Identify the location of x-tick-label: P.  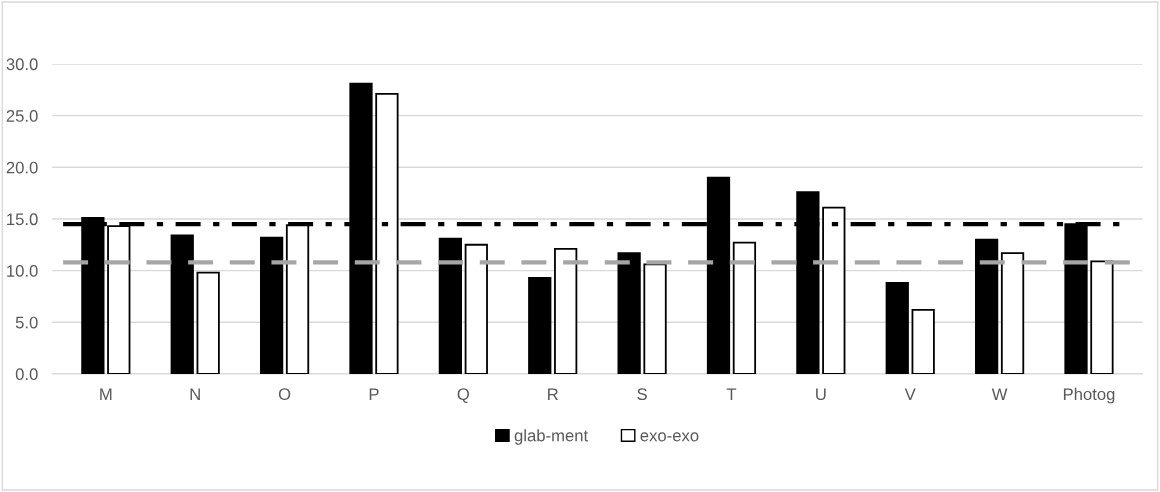
(374, 394).